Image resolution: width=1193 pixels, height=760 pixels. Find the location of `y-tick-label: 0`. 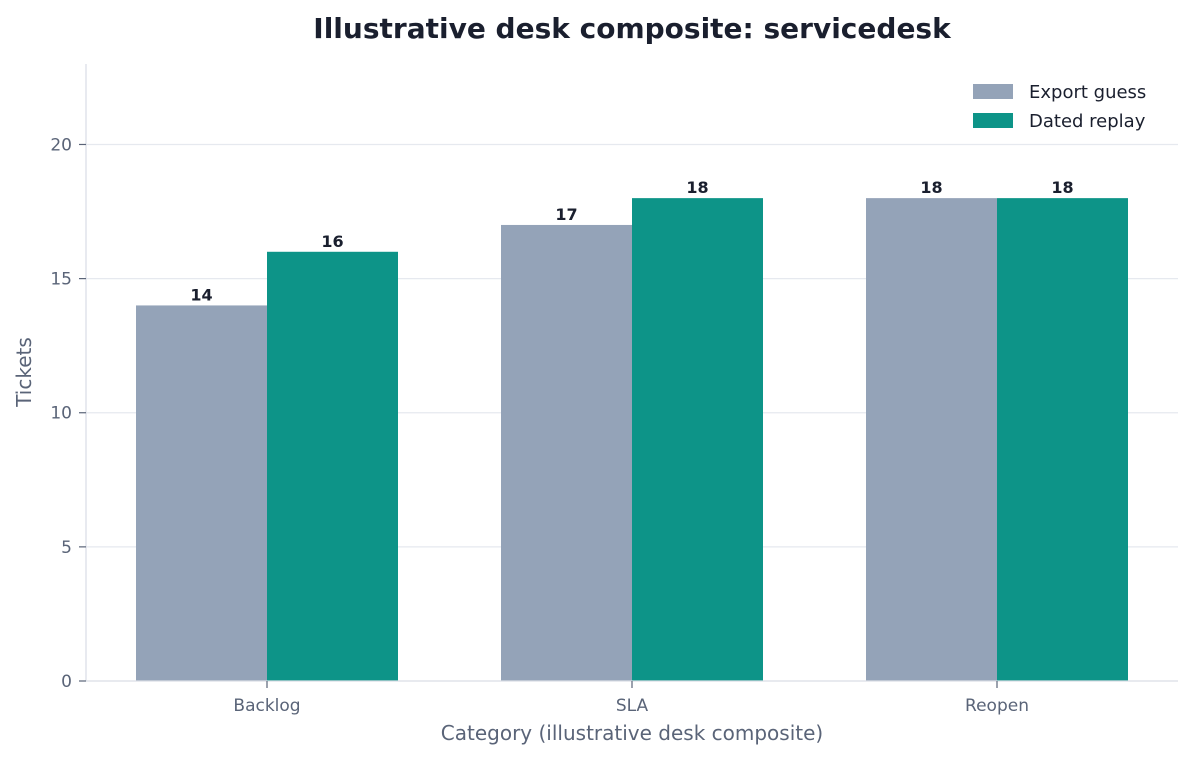

y-tick-label: 0 is located at coordinates (66, 682).